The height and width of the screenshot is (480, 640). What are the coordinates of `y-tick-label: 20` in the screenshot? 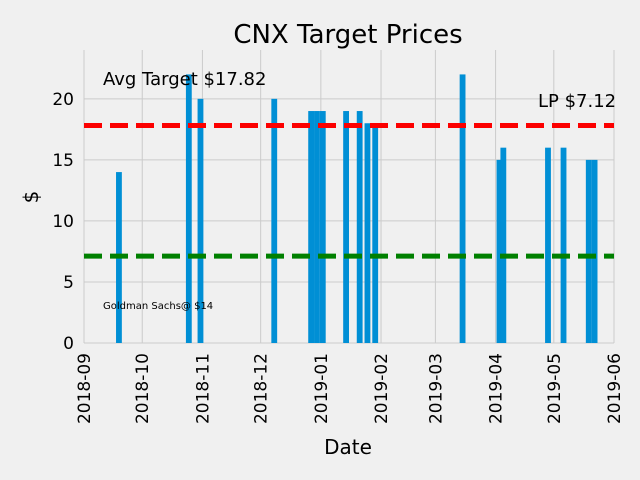 It's located at (63, 100).